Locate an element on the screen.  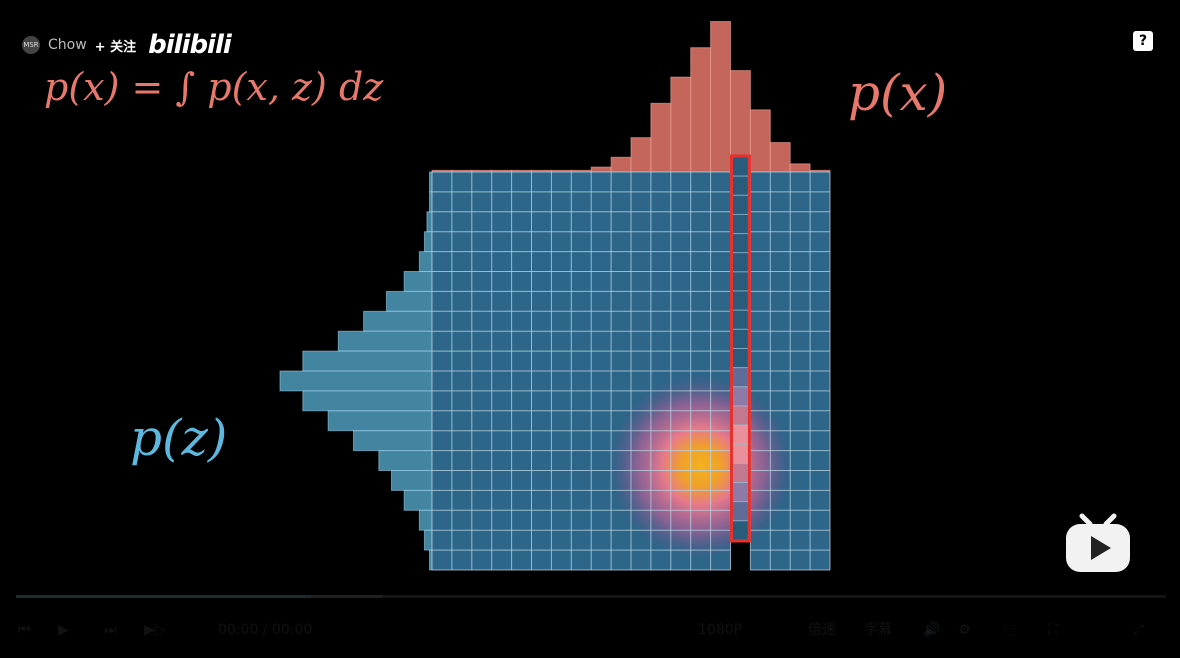
selected-column-outline is located at coordinates (740, 348).